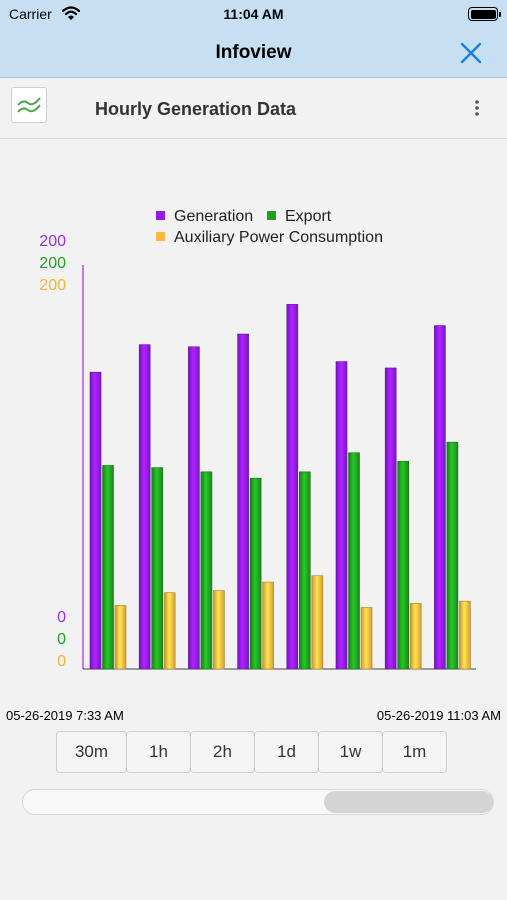 This screenshot has width=507, height=900. Describe the element at coordinates (286, 752) in the screenshot. I see `interval-1d-button: 1d` at that location.